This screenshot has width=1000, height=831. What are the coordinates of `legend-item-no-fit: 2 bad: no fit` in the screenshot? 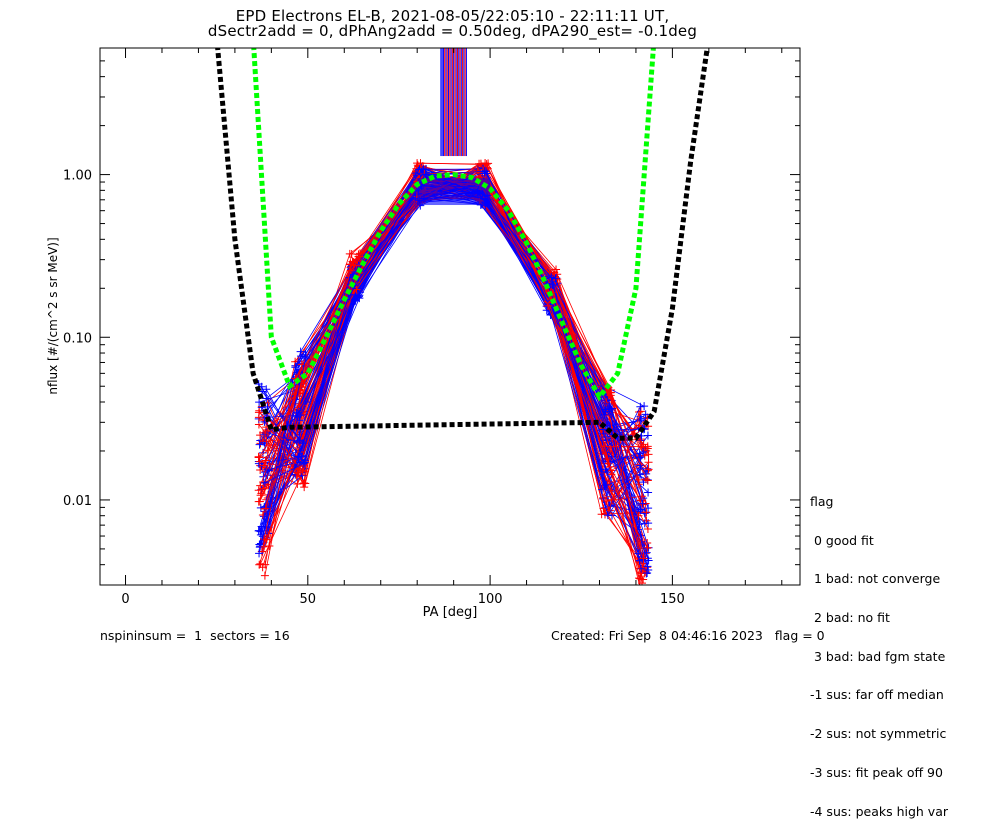 It's located at (850, 617).